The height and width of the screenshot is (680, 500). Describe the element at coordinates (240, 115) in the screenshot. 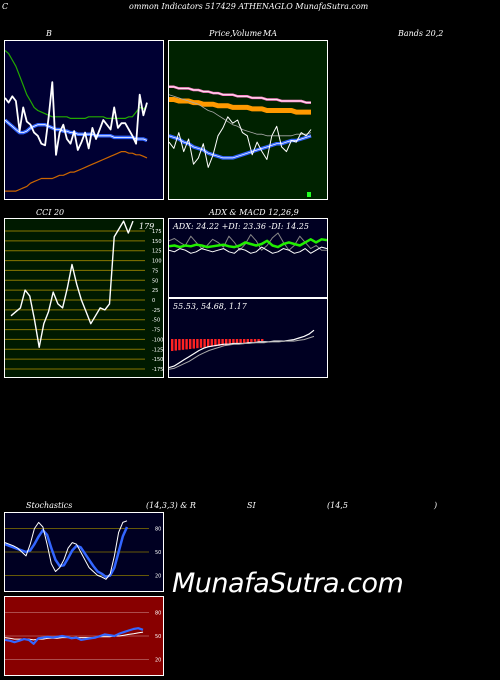

I see `ma-gray-line` at that location.